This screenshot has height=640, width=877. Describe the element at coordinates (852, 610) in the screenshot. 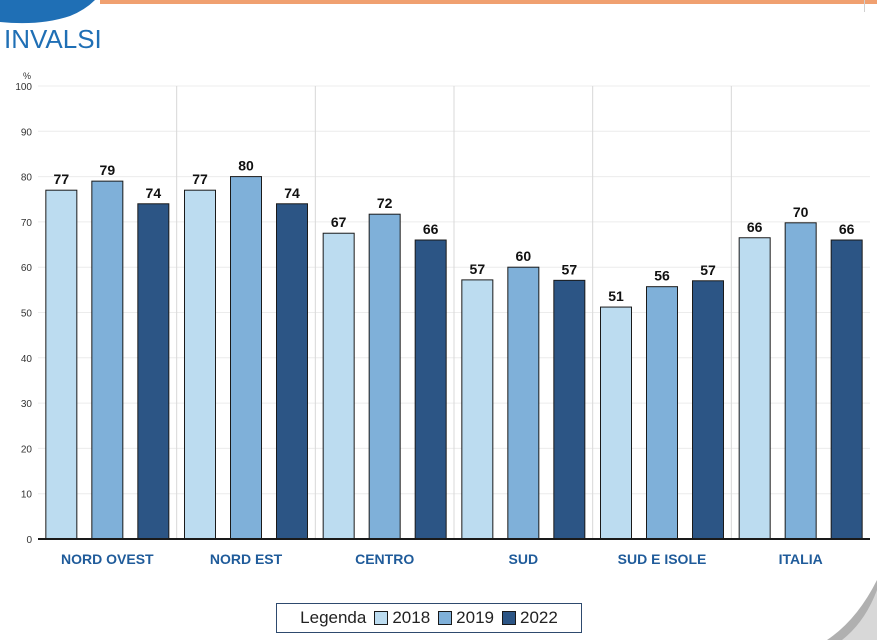

I see `corner-decoration` at that location.